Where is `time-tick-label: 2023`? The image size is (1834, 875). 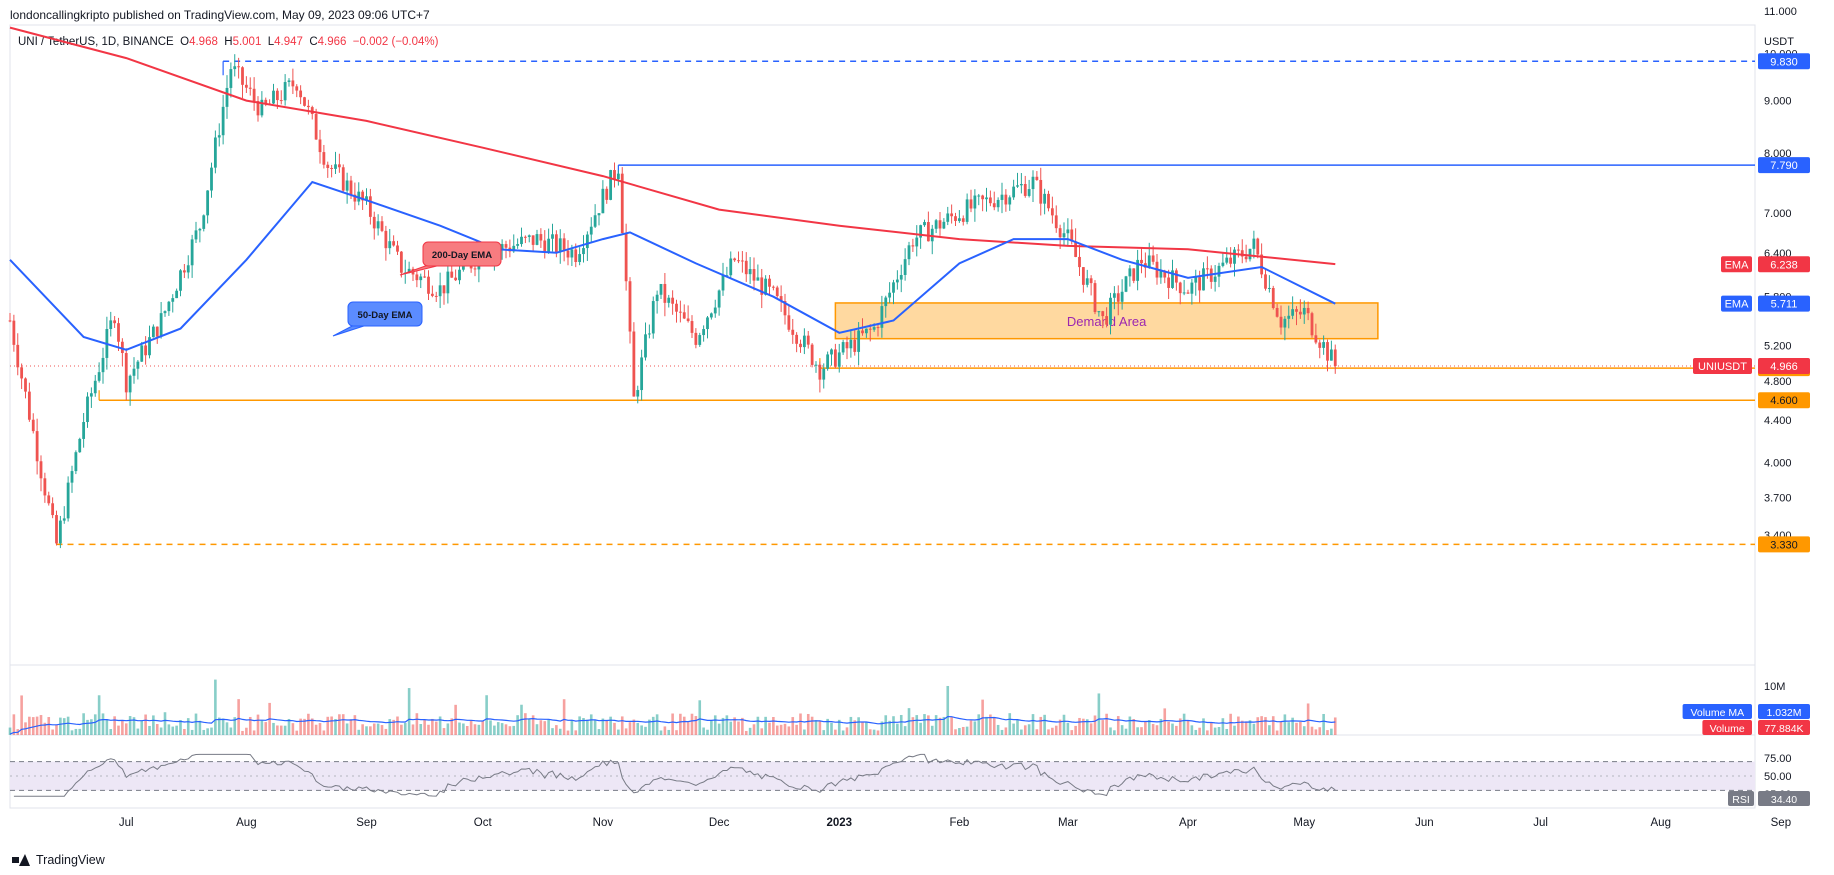 time-tick-label: 2023 is located at coordinates (839, 823).